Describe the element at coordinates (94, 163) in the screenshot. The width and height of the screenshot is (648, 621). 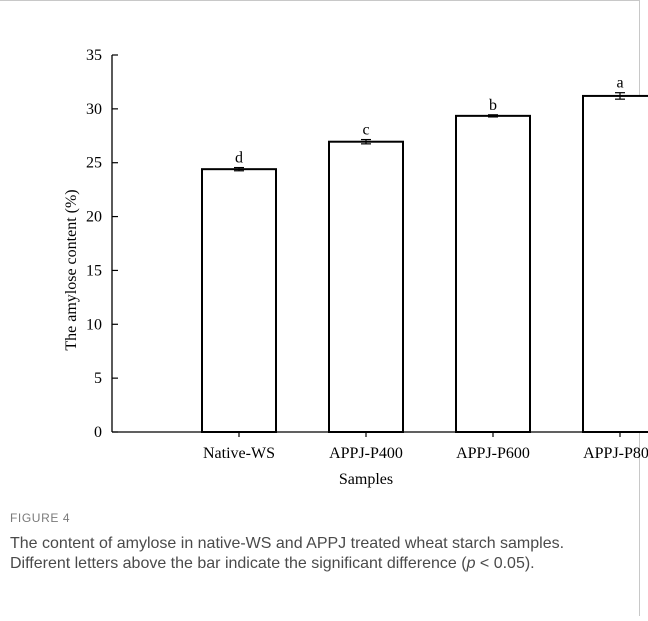
I see `y-tick-label: 25` at that location.